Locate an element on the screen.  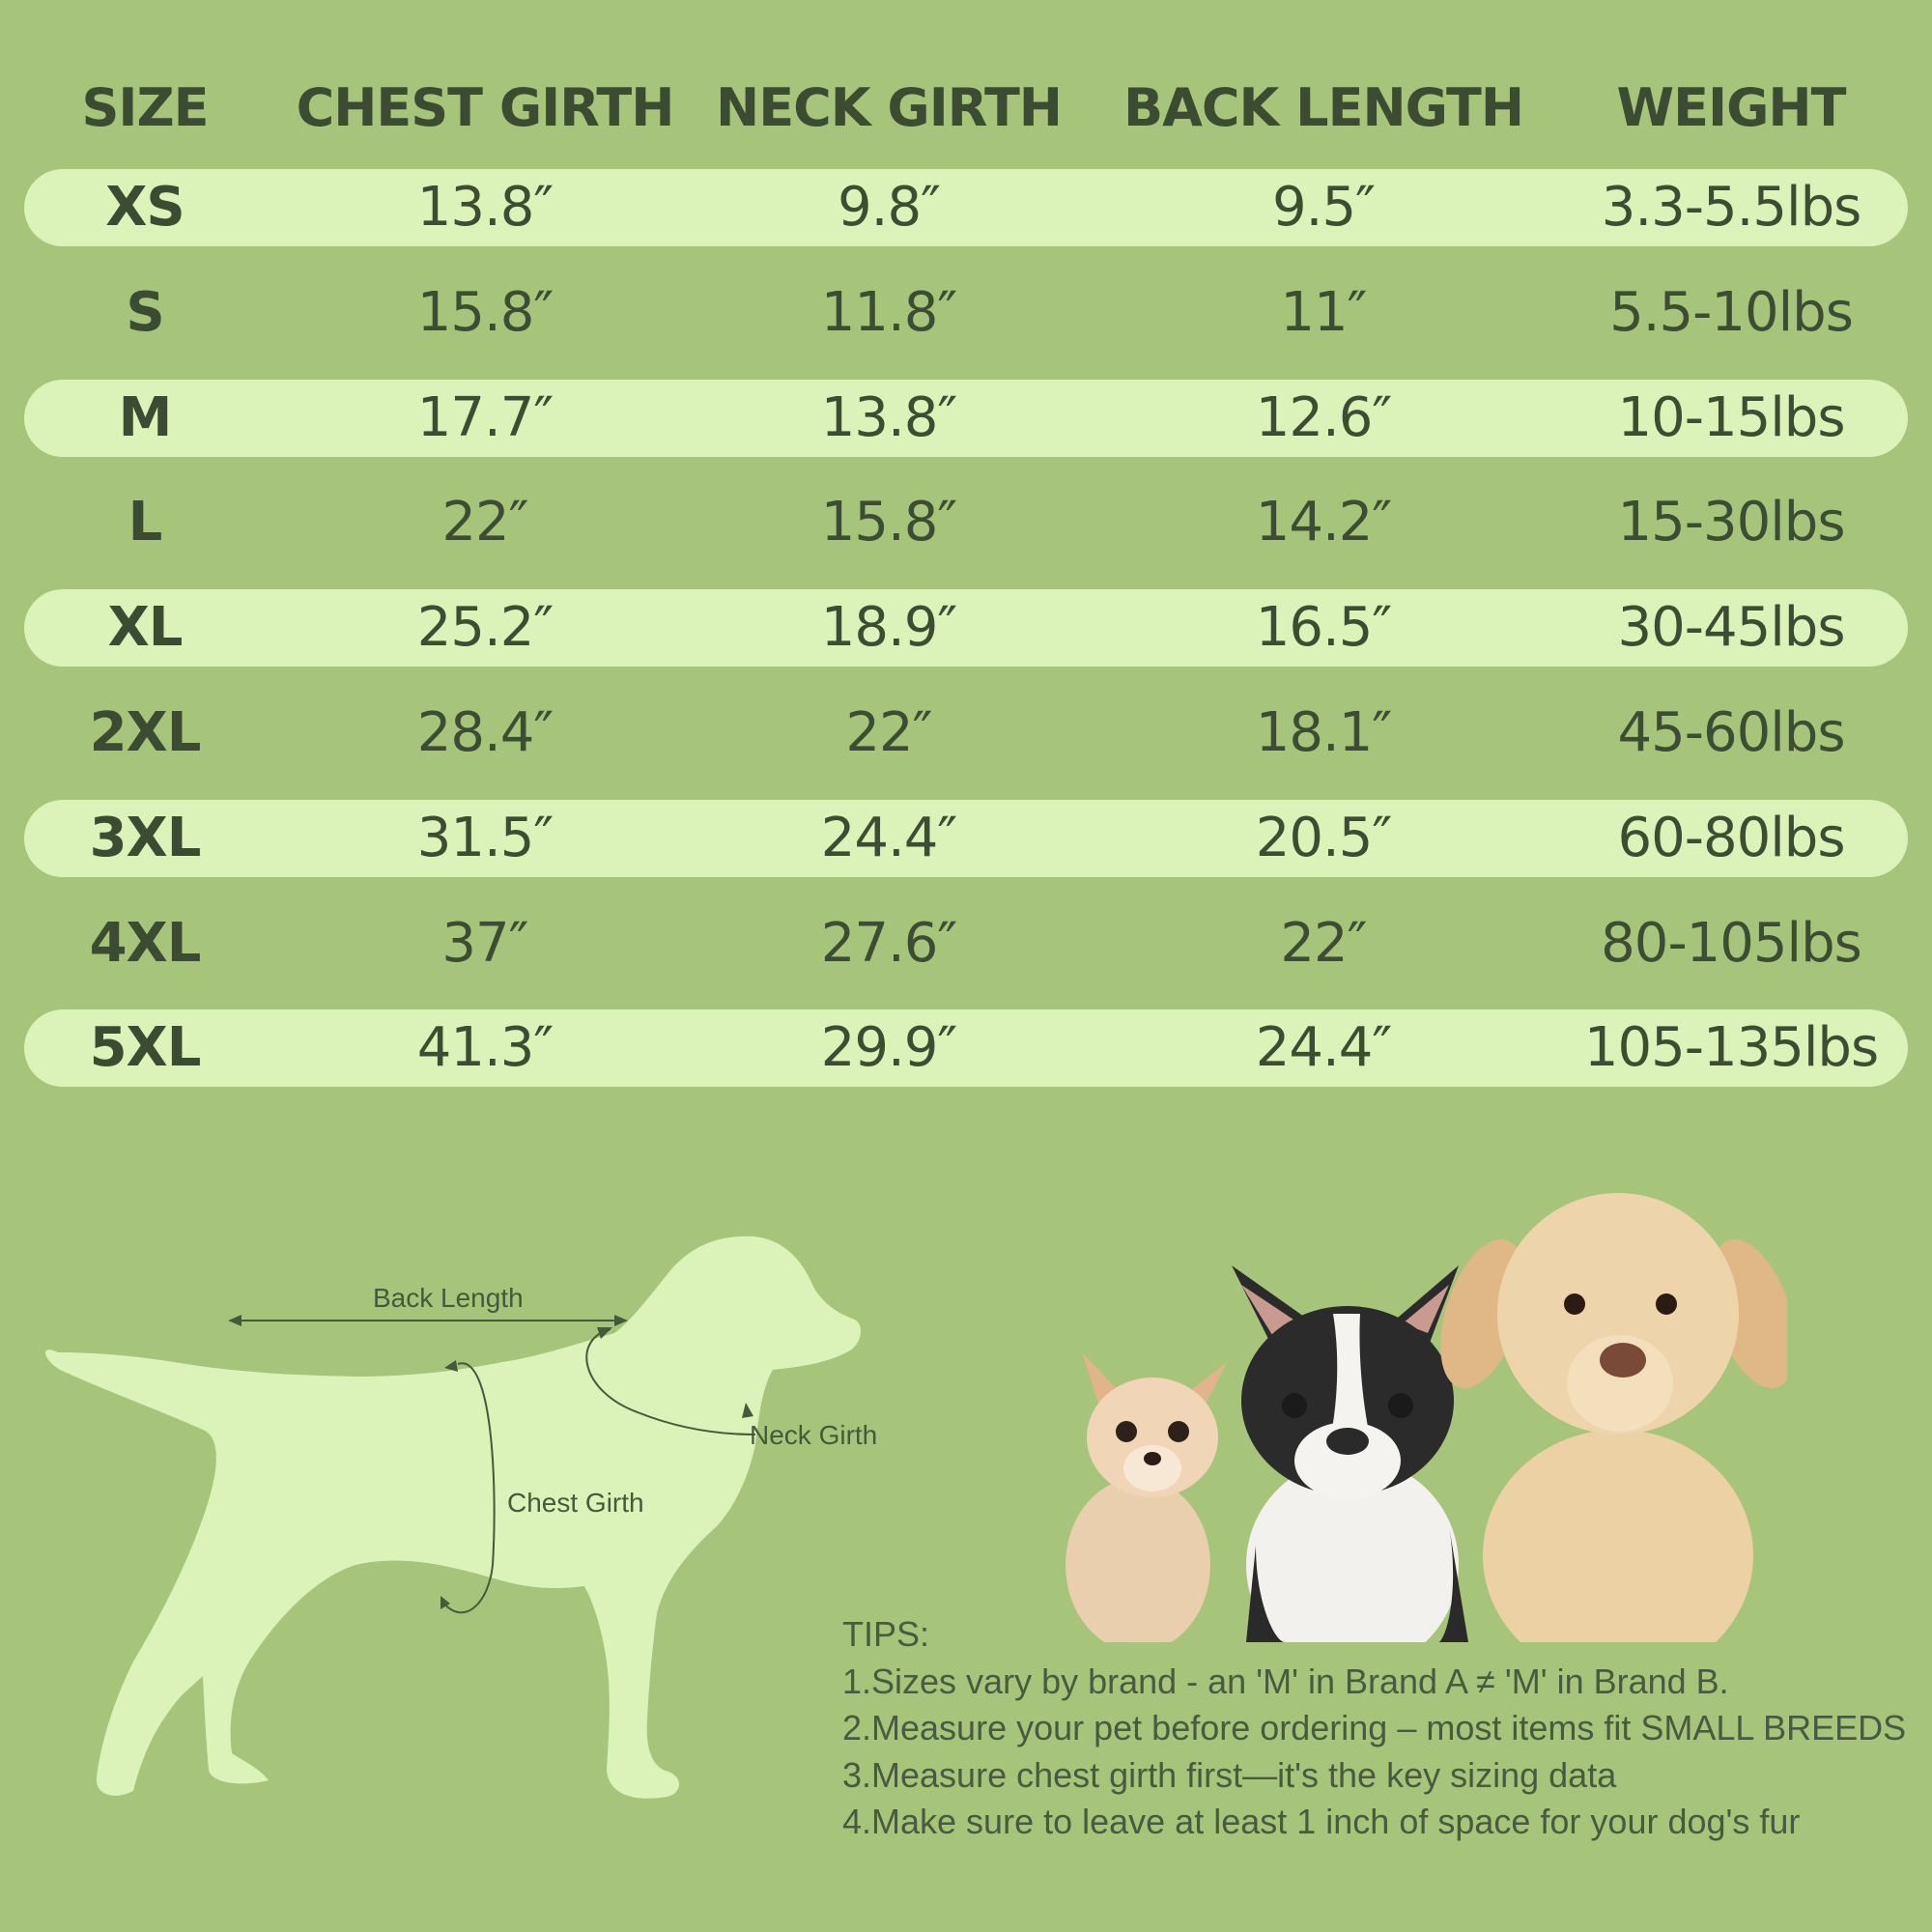
table-row: 4XL 37″ 27.6″ 22″ 80-105lbs is located at coordinates (966, 943).